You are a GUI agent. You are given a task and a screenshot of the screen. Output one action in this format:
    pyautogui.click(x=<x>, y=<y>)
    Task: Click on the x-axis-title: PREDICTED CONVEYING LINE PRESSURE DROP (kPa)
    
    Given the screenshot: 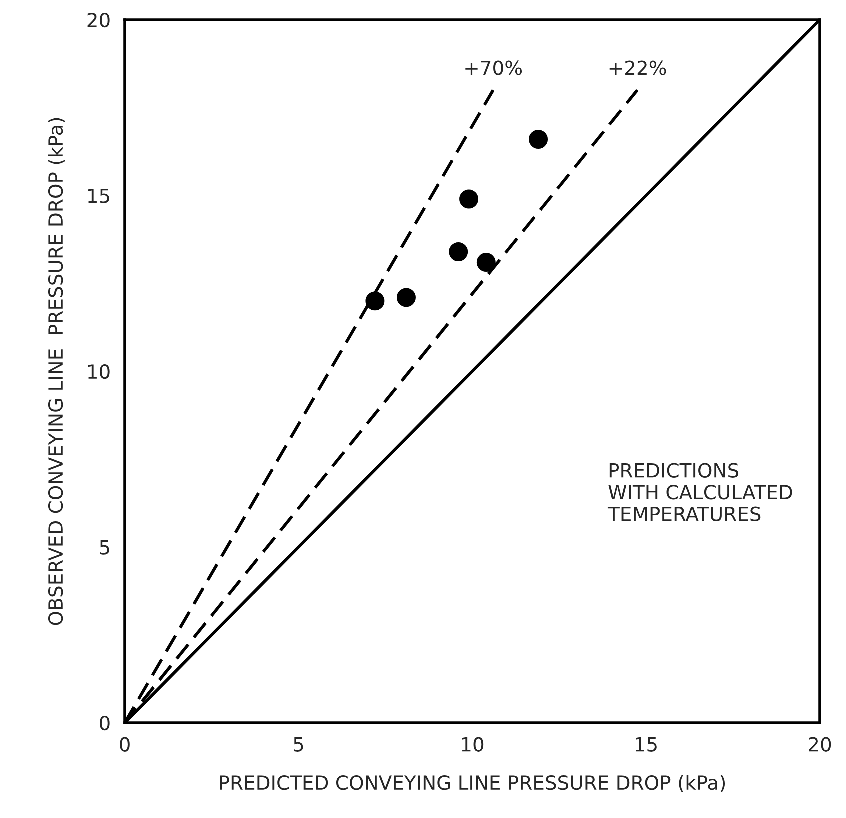 What is the action you would take?
    pyautogui.click(x=473, y=783)
    